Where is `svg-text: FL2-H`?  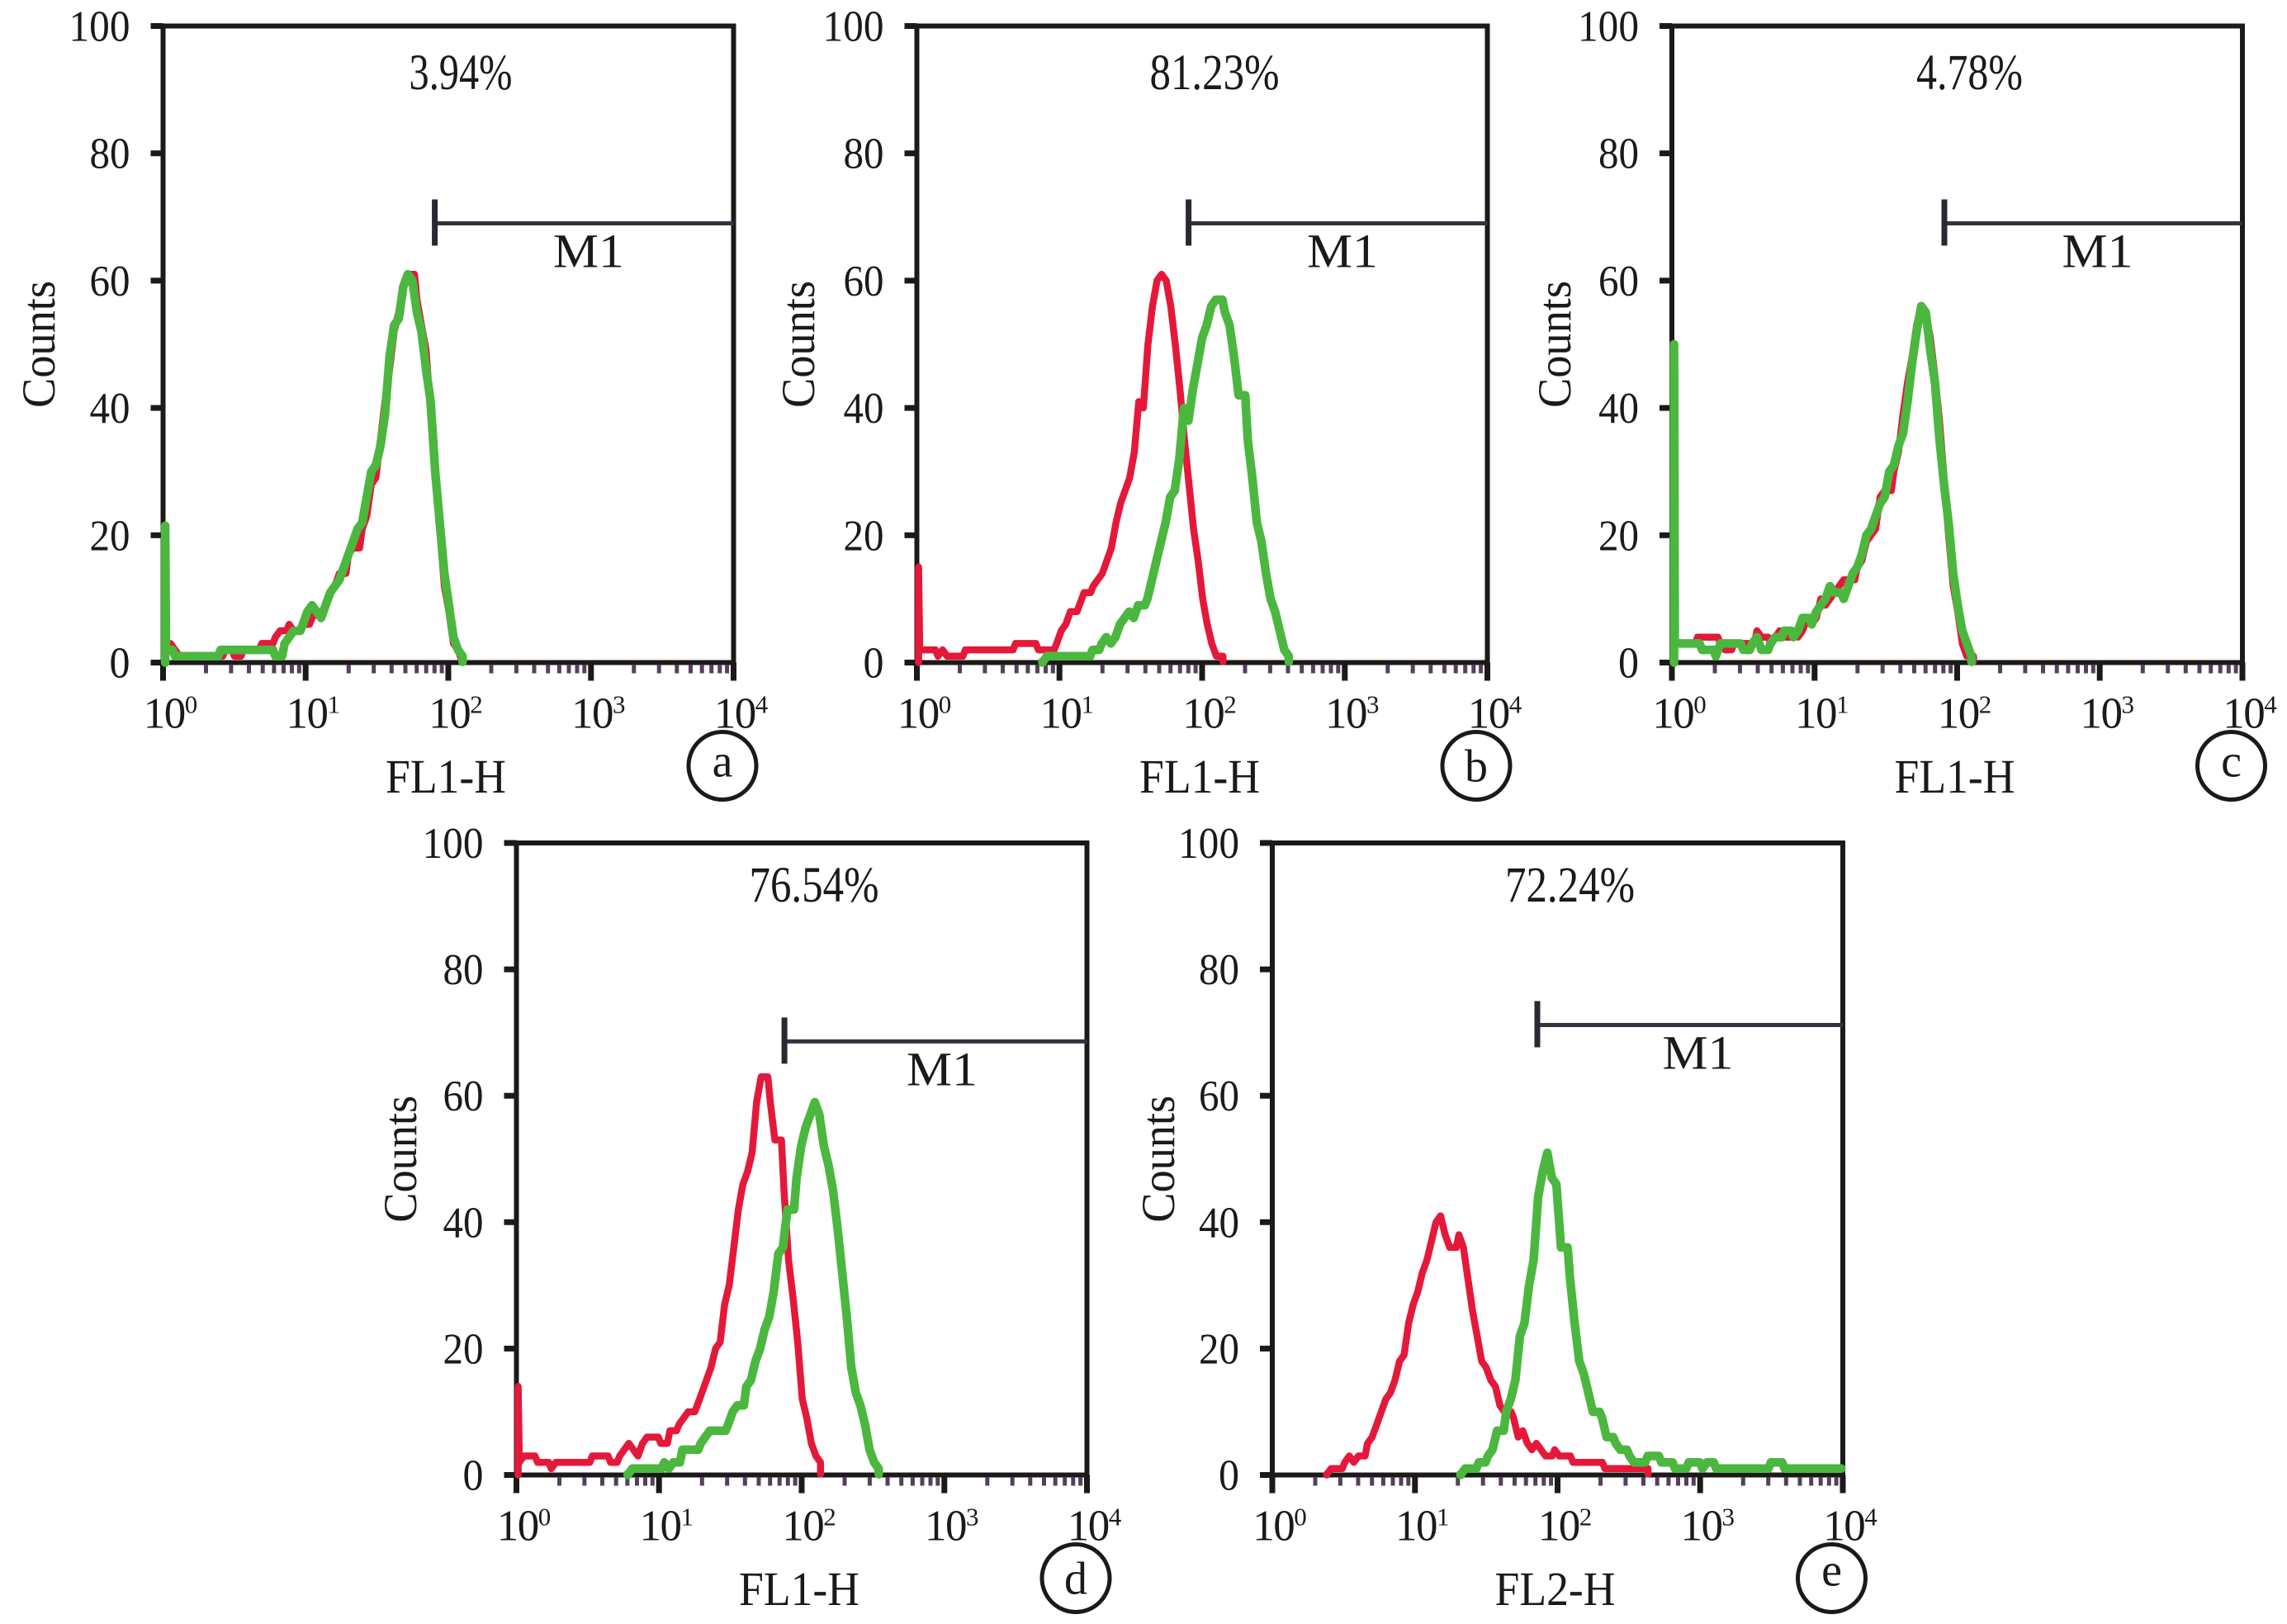 svg-text: FL2-H is located at coordinates (1555, 1589).